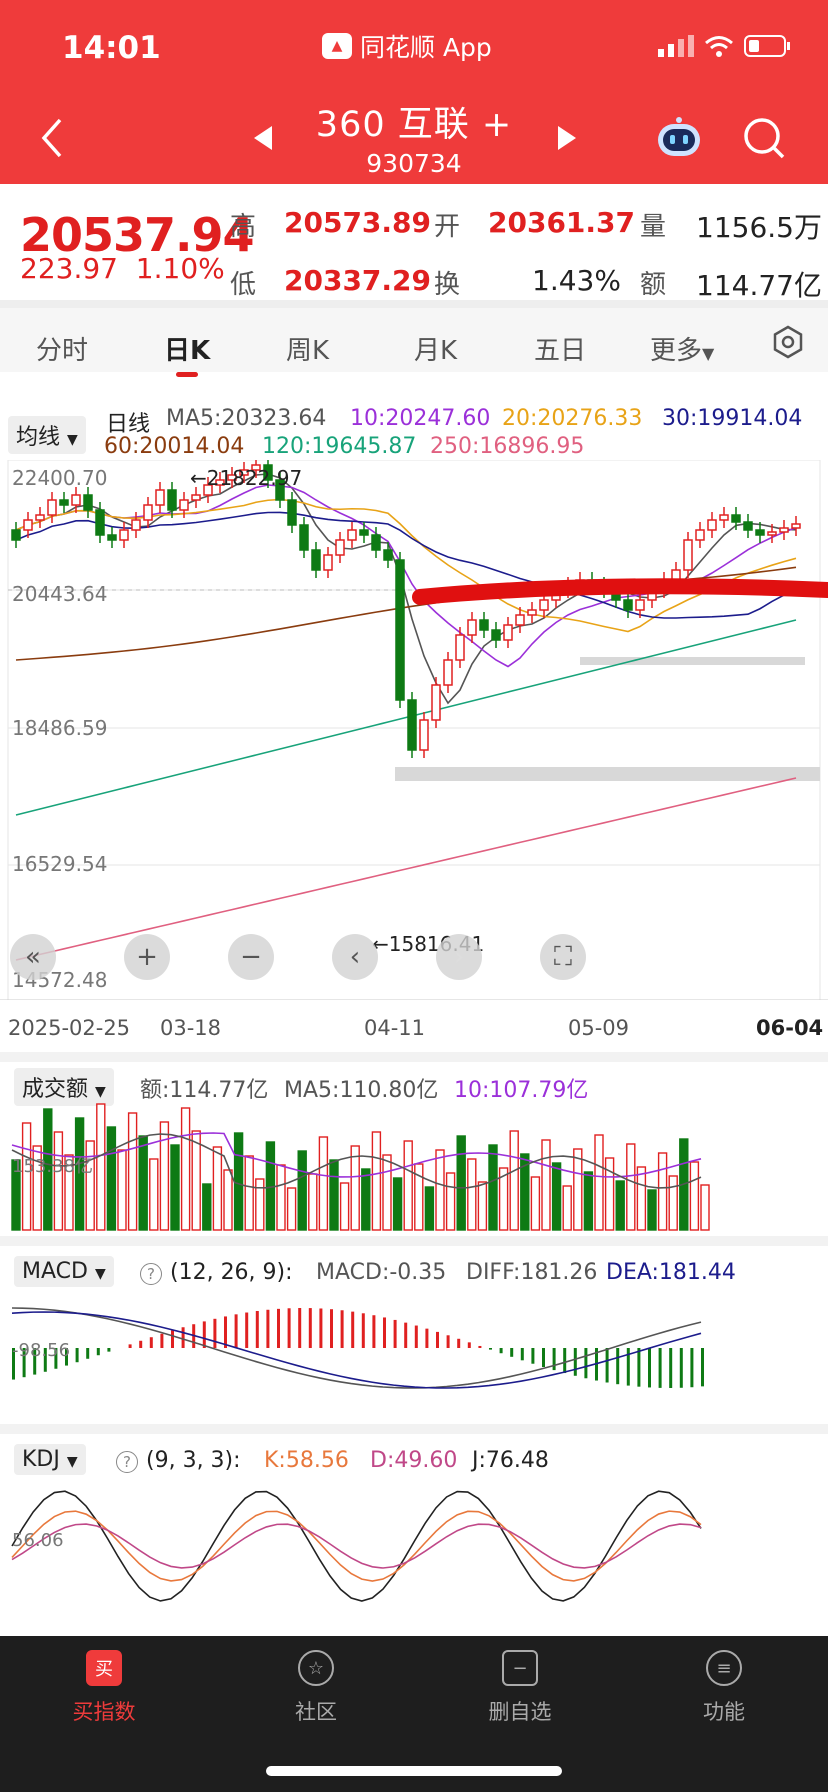 The image size is (828, 1792). Describe the element at coordinates (187, 351) in the screenshot. I see `tab-daily-k: 日K` at that location.